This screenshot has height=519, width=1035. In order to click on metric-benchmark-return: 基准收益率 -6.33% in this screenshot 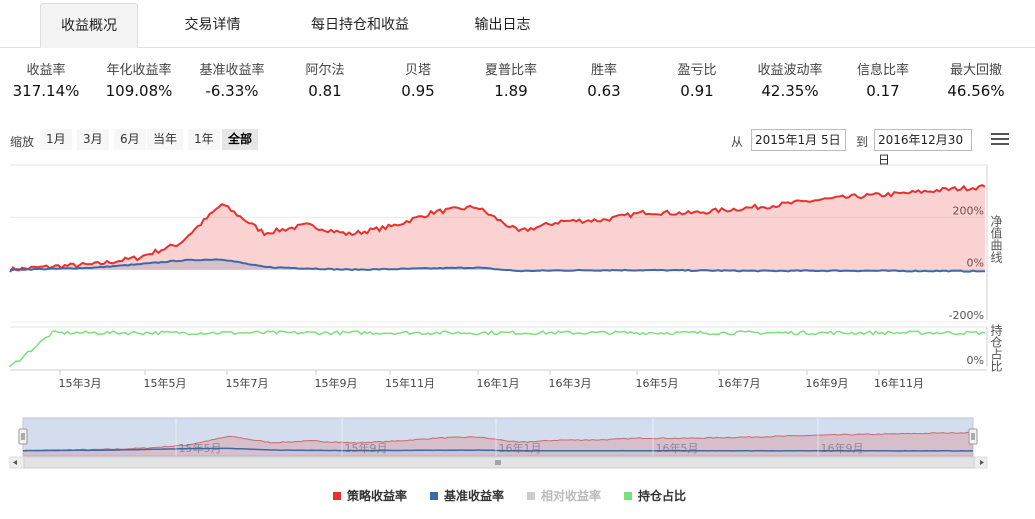, I will do `click(232, 82)`.